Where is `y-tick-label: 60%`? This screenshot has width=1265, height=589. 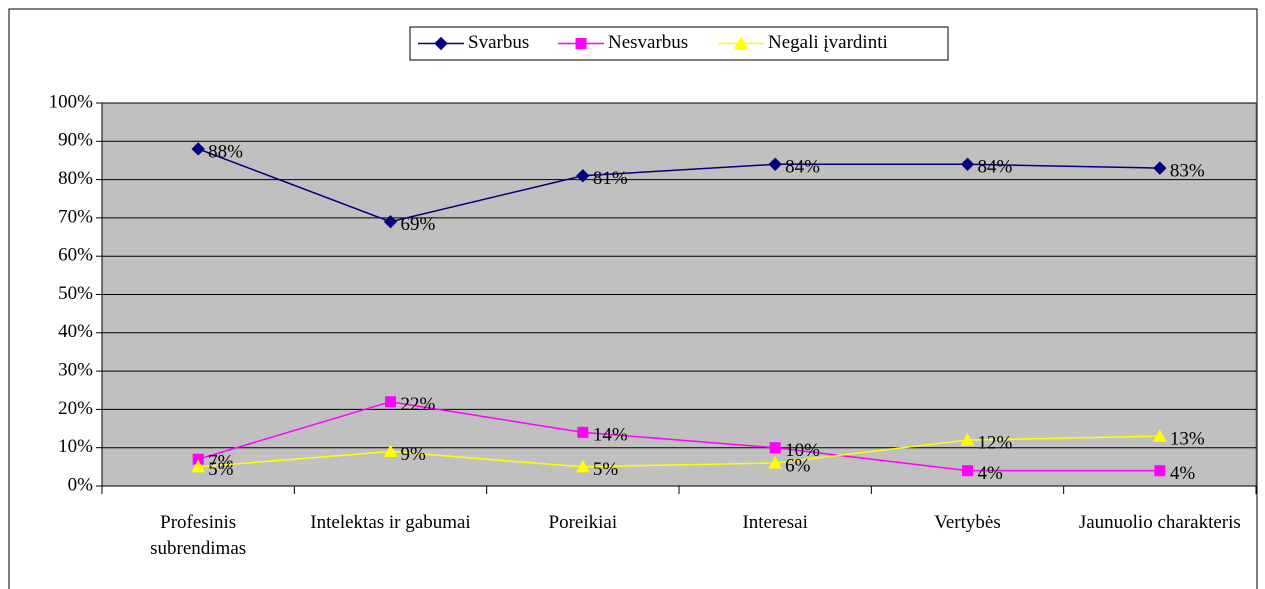 y-tick-label: 60% is located at coordinates (75, 255).